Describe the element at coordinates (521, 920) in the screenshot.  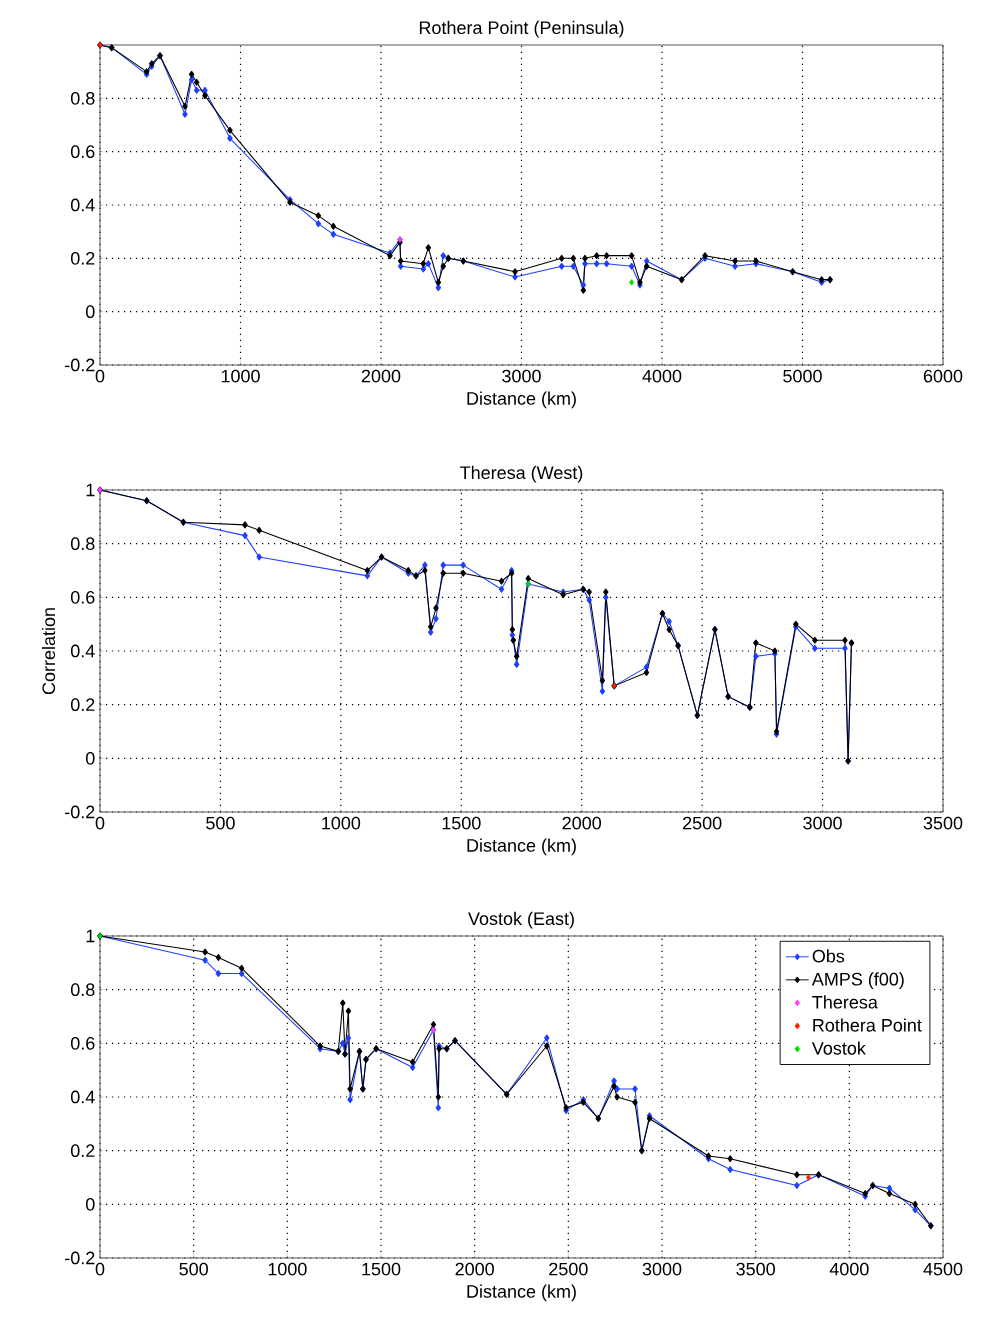
I see `chart-title: Vostok (East)` at that location.